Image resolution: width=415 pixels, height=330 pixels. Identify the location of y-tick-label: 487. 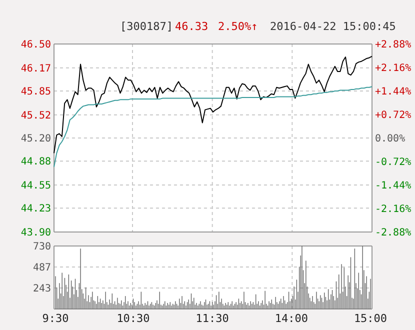
(41, 268).